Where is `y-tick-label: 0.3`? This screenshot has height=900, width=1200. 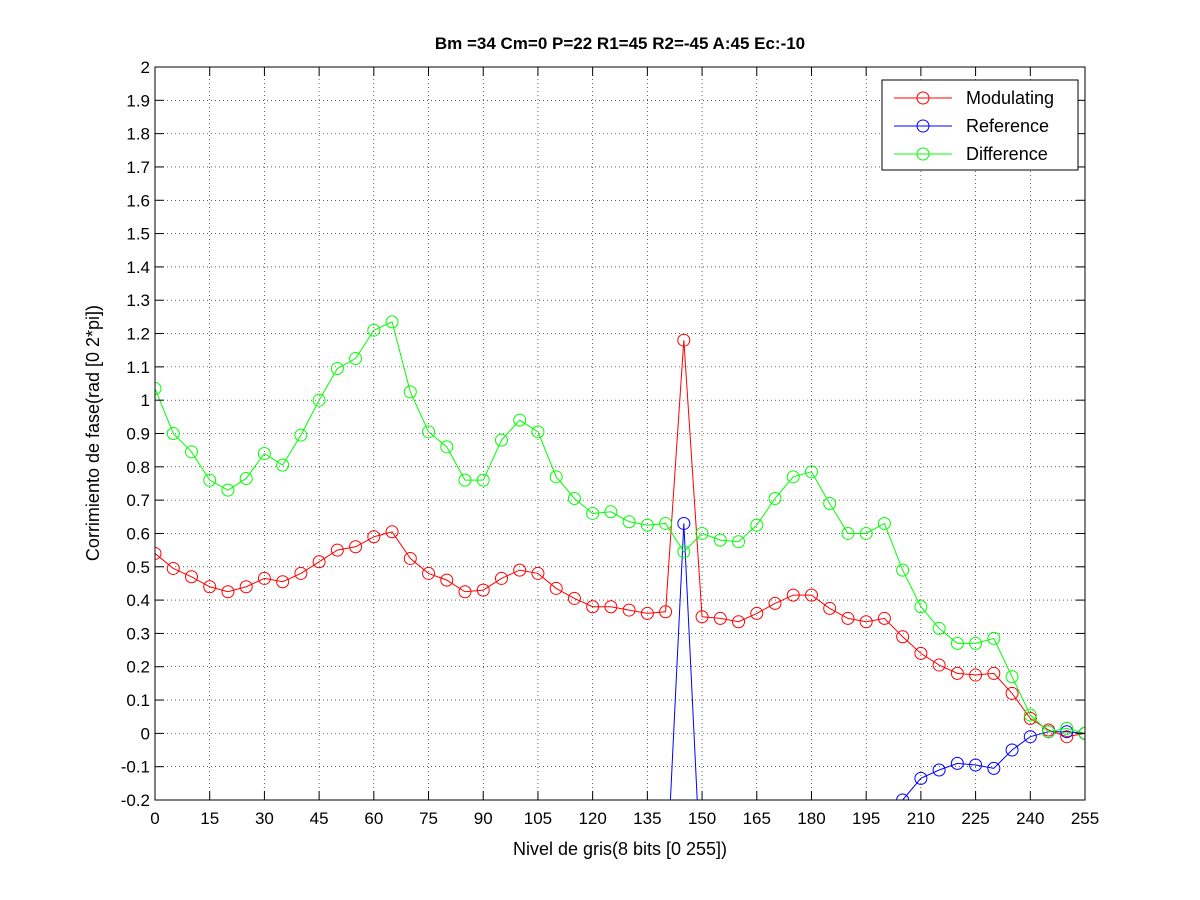 y-tick-label: 0.3 is located at coordinates (138, 633).